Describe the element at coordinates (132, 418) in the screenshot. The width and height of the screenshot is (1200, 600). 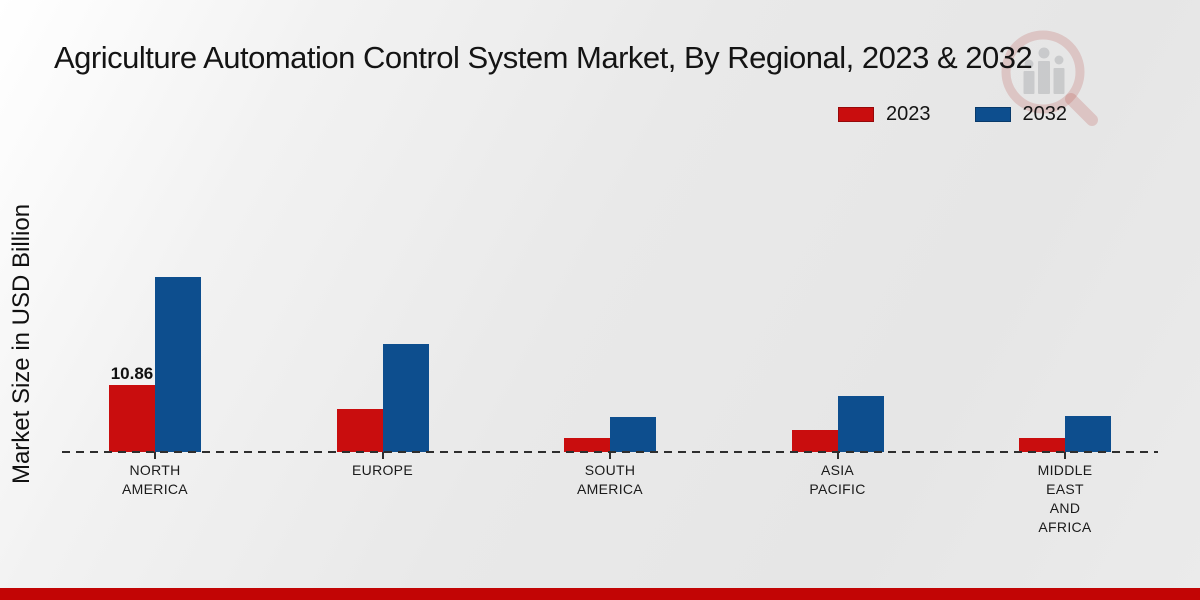
I see `bar-2023-north-america` at that location.